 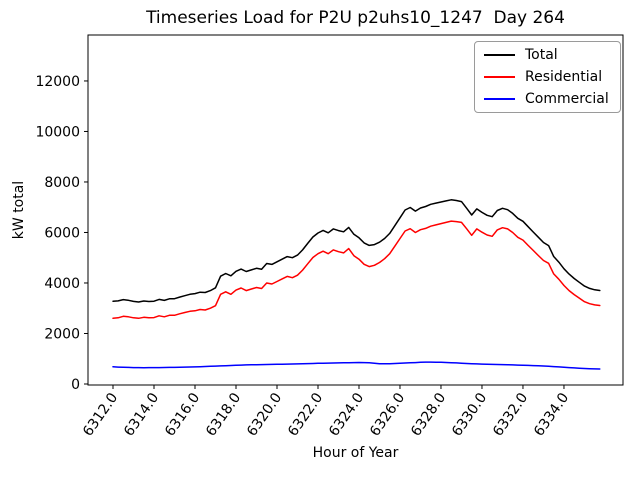 I want to click on x-tick-label: 6320.0, so click(x=264, y=414).